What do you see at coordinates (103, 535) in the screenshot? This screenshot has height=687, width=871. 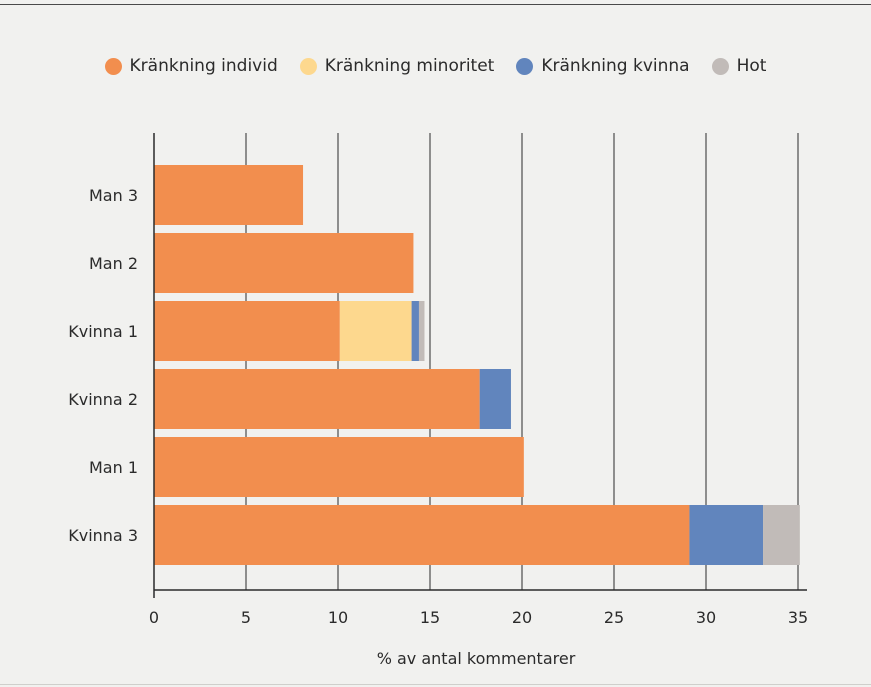 I see `y-tick-label: Kvinna 3` at bounding box center [103, 535].